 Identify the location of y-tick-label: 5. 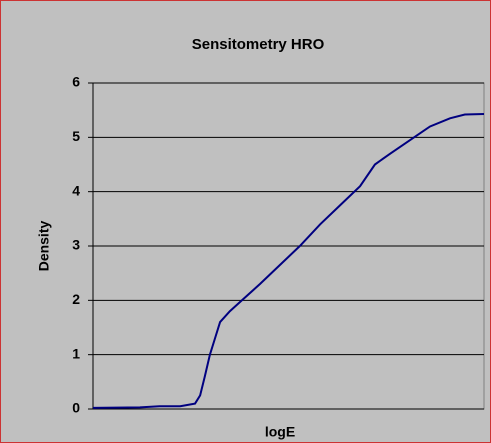
(76, 136).